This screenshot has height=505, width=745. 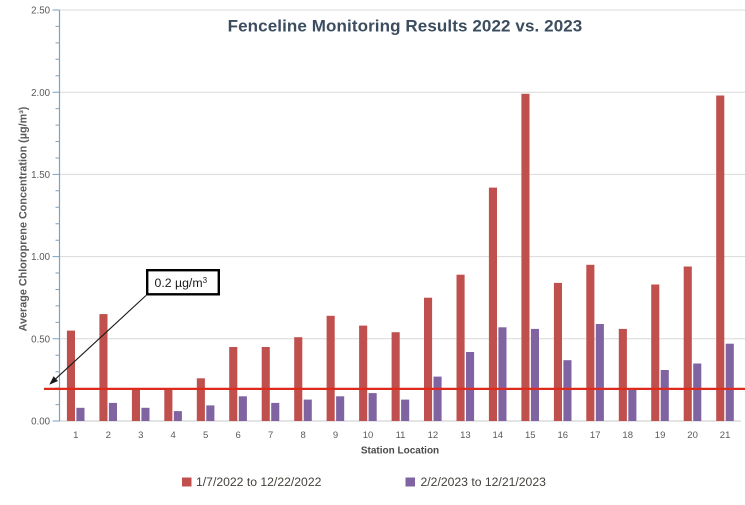 What do you see at coordinates (40, 339) in the screenshot?
I see `svg-text: 0.50` at bounding box center [40, 339].